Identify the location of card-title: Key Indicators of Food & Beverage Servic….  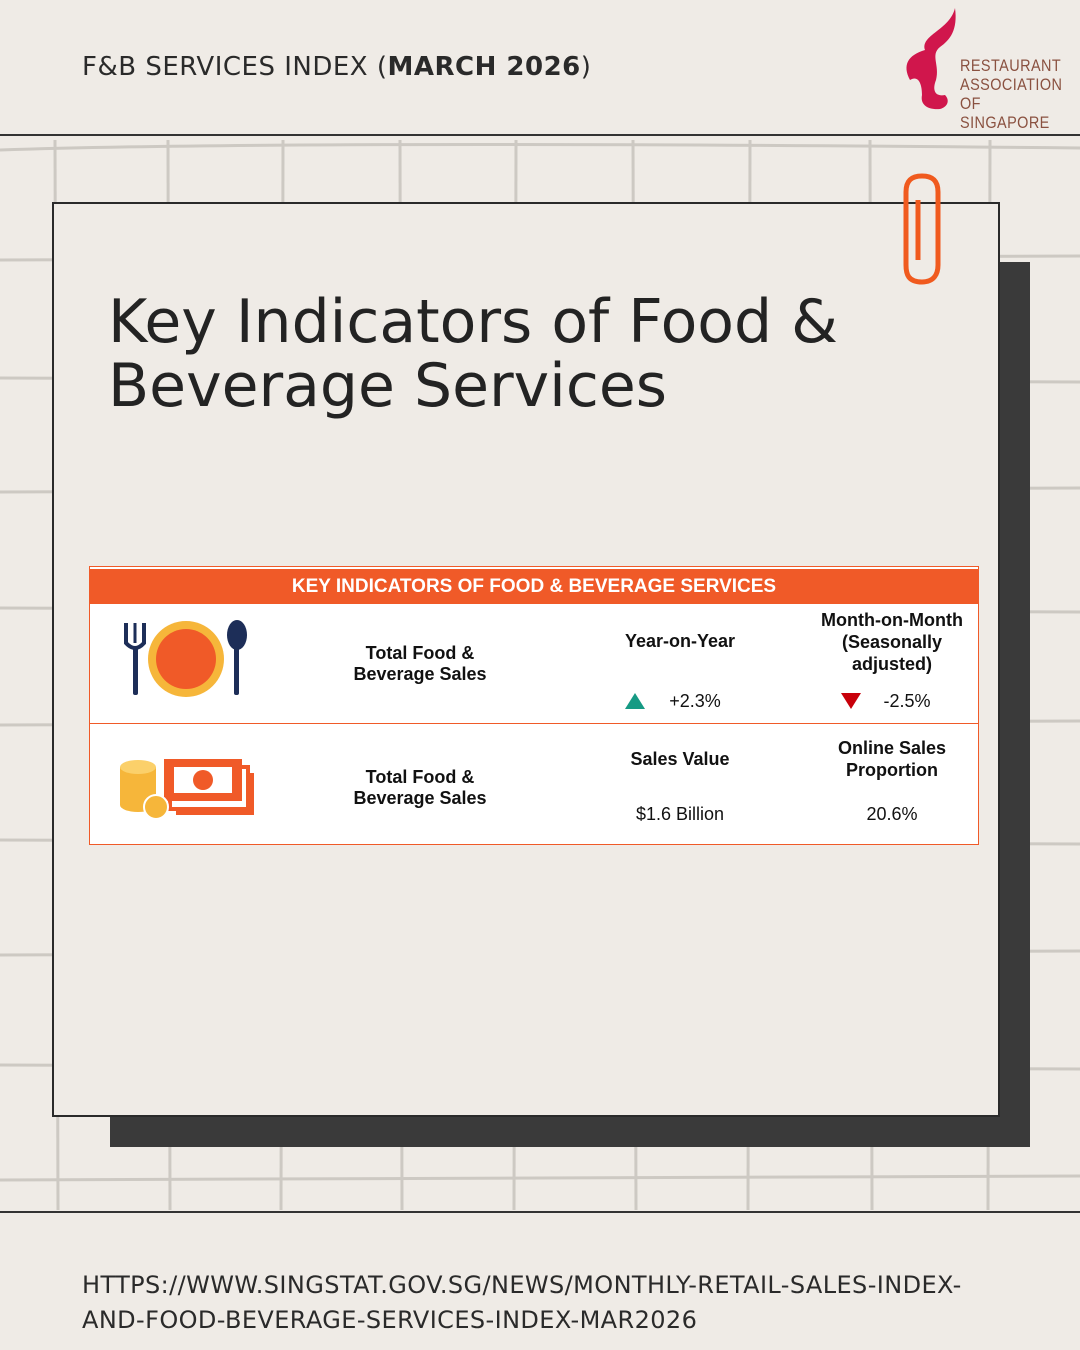
(473, 354).